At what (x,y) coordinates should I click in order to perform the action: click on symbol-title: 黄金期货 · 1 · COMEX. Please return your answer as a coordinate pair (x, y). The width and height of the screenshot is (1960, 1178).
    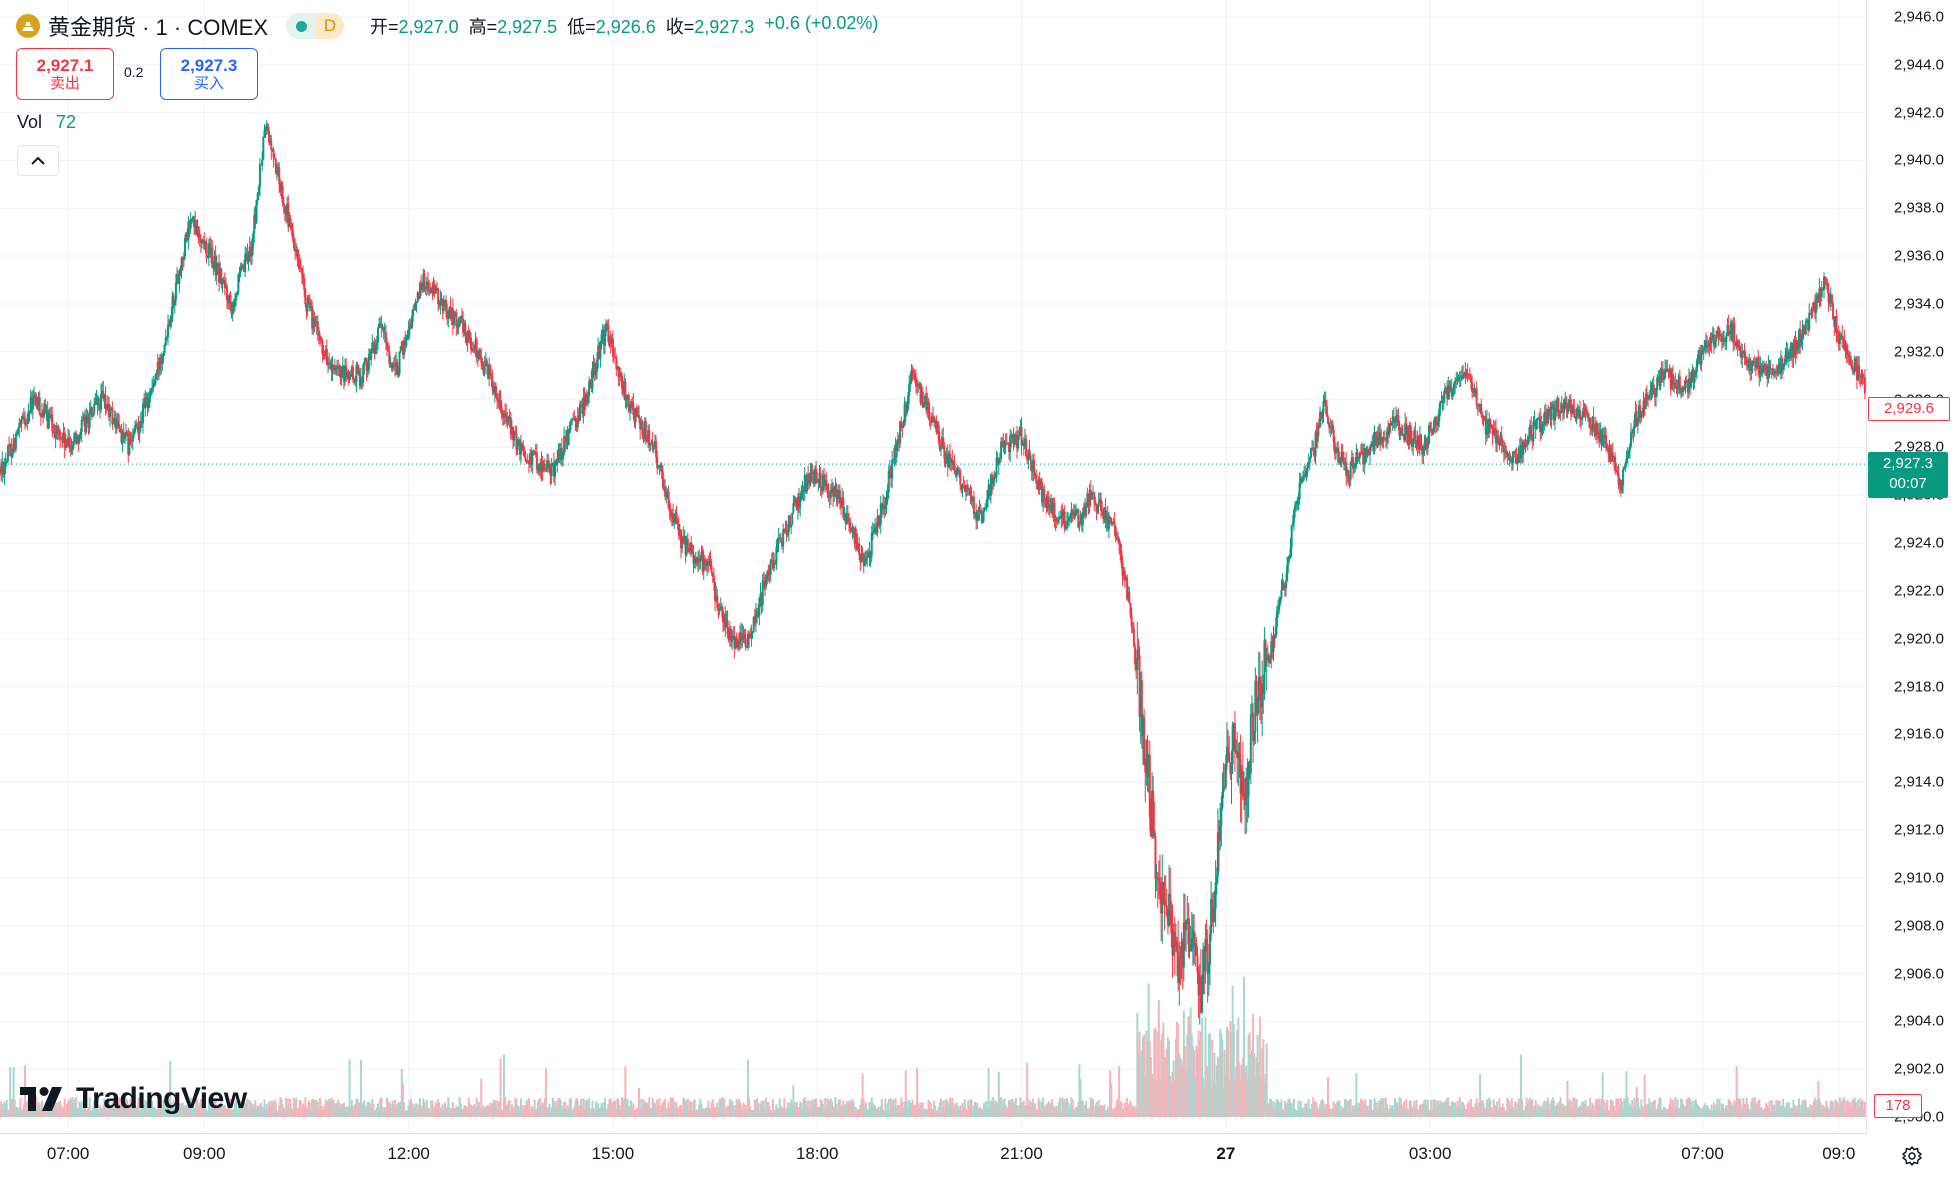
    Looking at the image, I should click on (158, 27).